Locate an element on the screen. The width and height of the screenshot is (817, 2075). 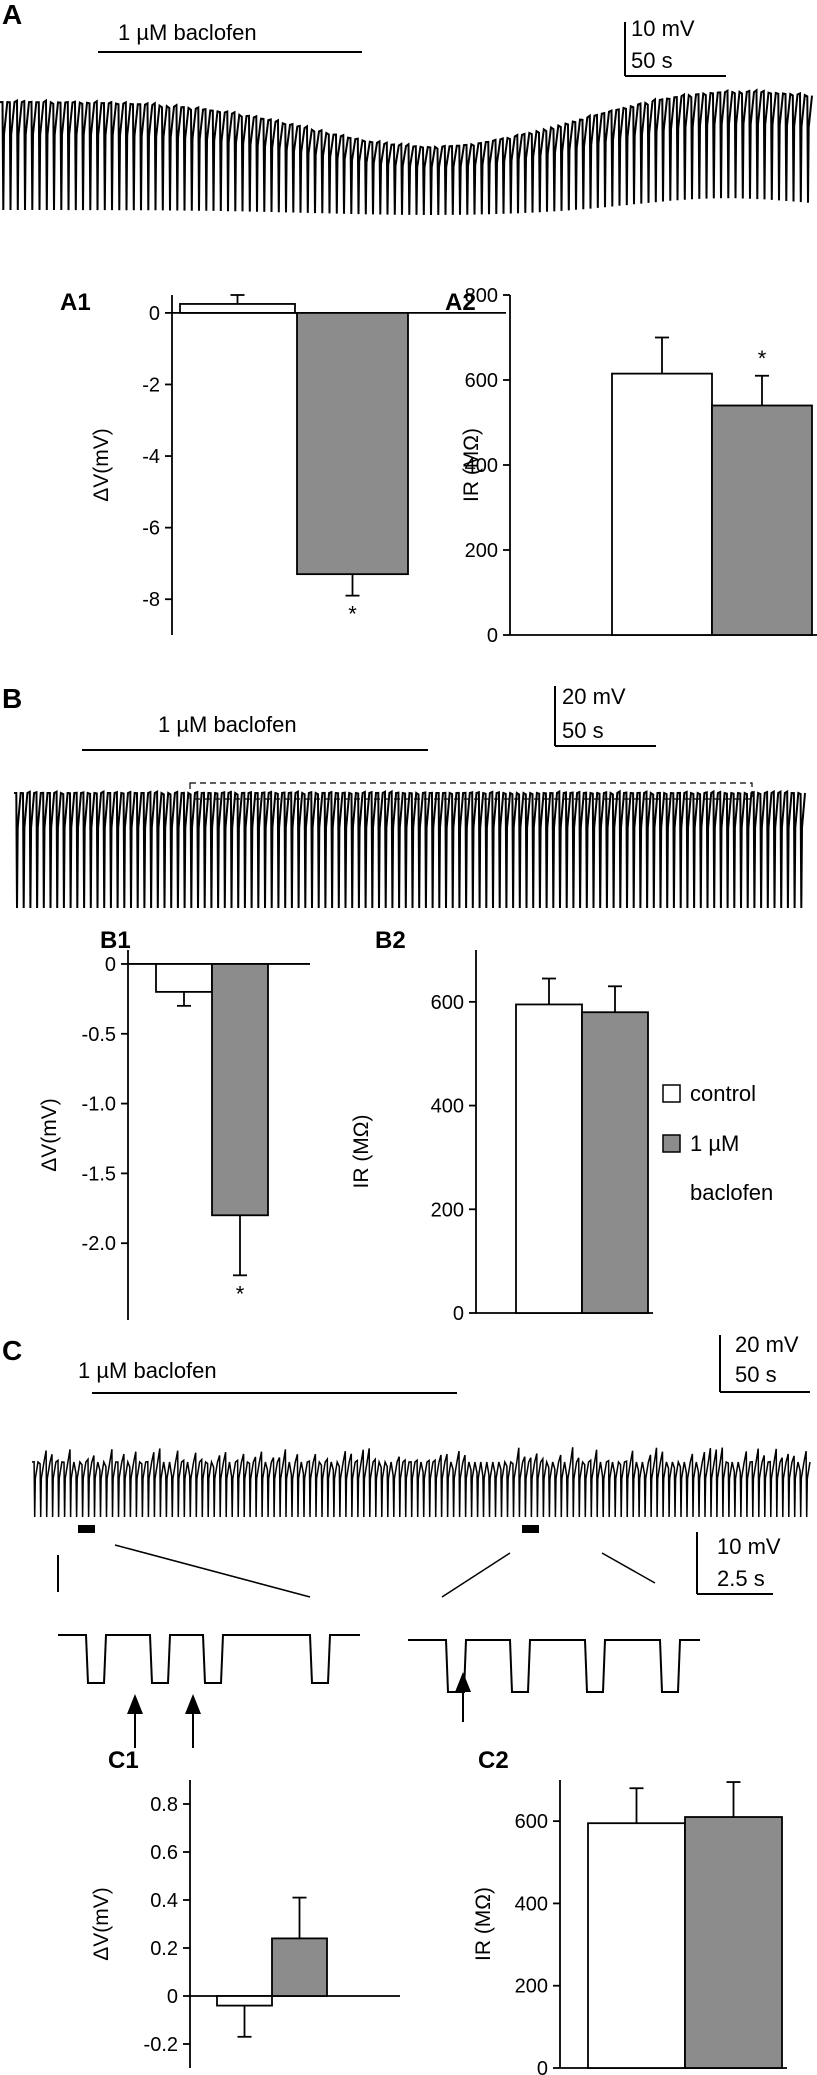
panel-b-scale-t: 50 s is located at coordinates (583, 730).